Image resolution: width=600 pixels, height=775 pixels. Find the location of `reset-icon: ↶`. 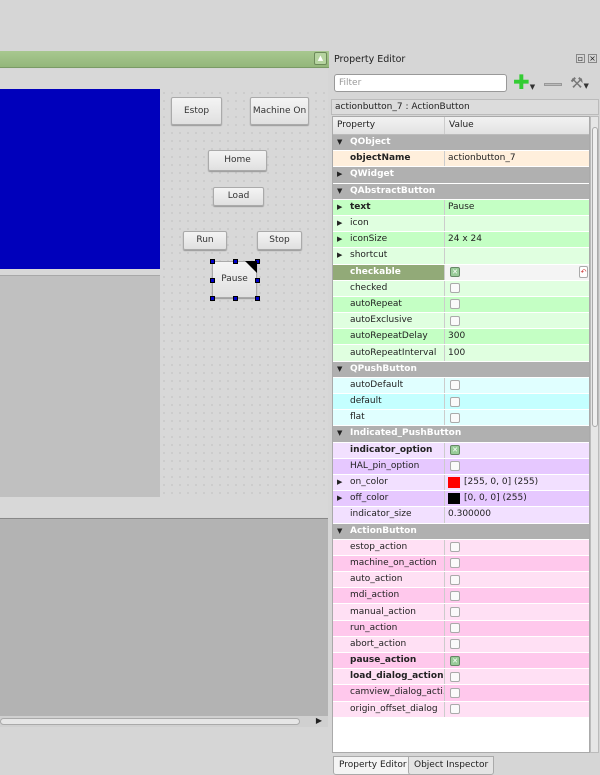

reset-icon: ↶ is located at coordinates (583, 271).